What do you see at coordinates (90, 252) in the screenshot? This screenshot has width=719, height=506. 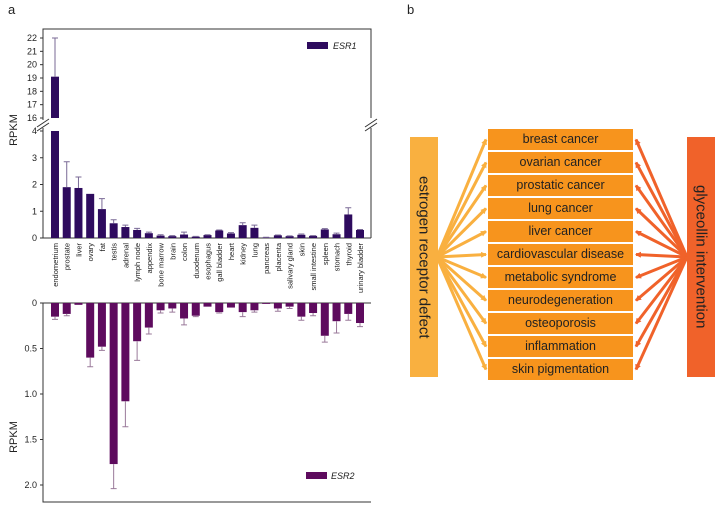 I see `x-tick-label: ovary` at bounding box center [90, 252].